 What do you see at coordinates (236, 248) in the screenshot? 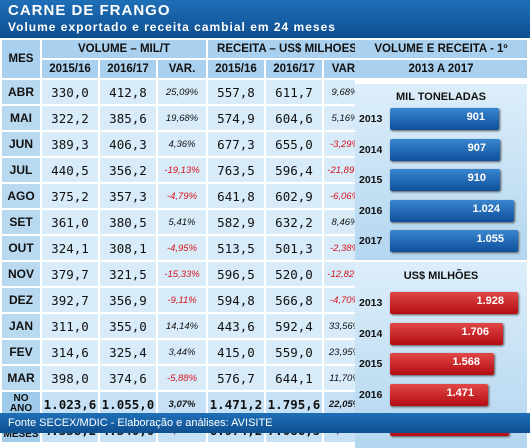
I see `receita-2015-cell: 513,5` at bounding box center [236, 248].